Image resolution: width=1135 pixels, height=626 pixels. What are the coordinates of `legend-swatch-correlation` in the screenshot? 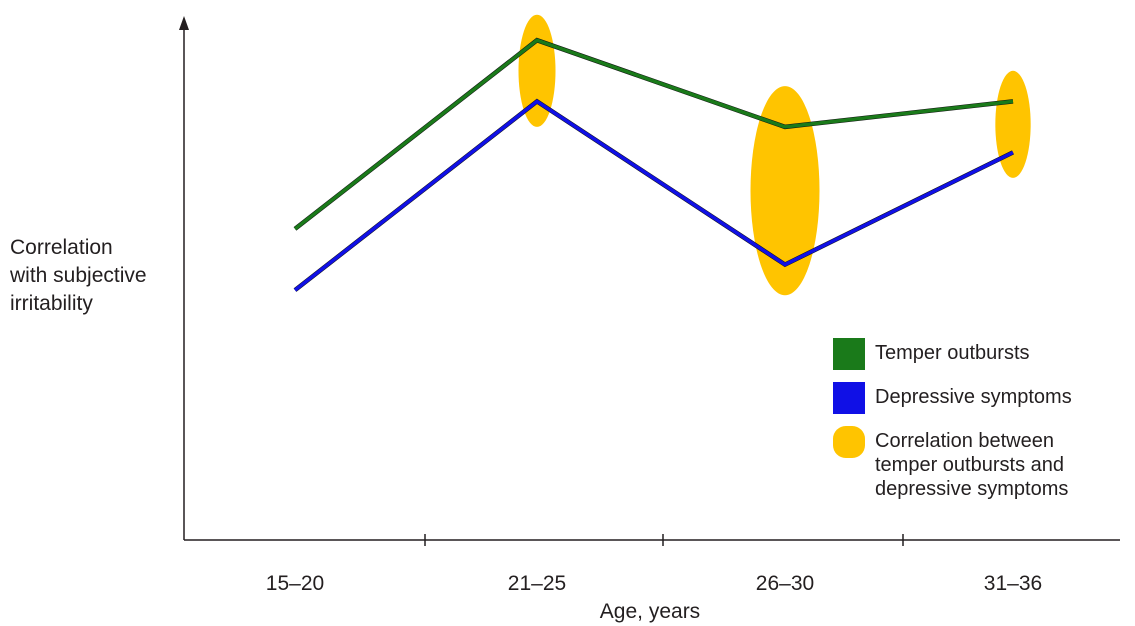 It's located at (849, 442).